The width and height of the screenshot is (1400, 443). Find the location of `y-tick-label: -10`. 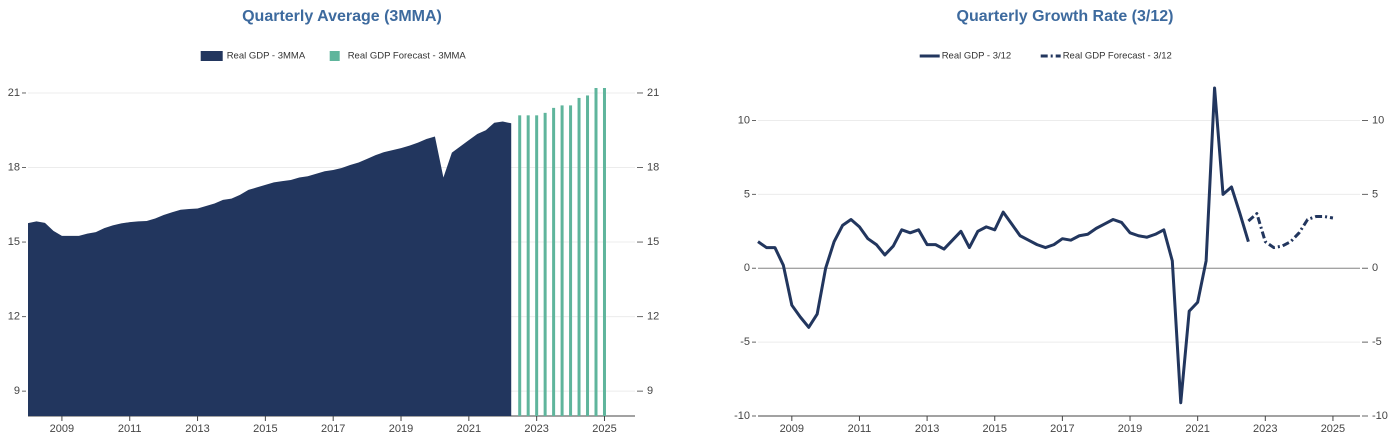

y-tick-label: -10 is located at coordinates (742, 416).